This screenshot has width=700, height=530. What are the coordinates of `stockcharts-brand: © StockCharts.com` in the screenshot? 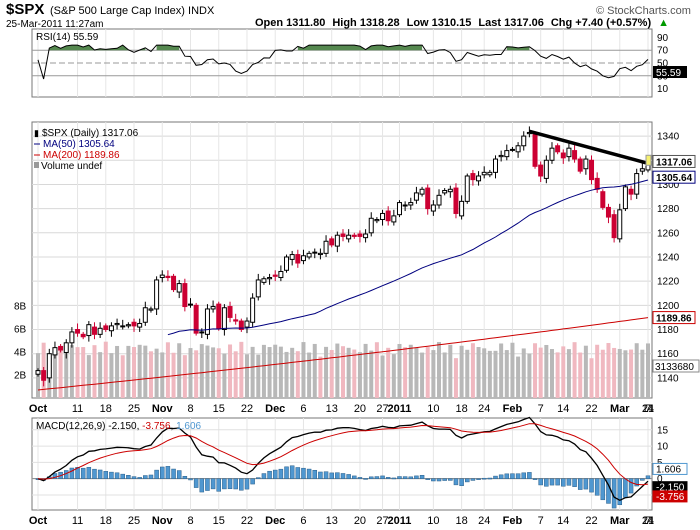 It's located at (643, 11).